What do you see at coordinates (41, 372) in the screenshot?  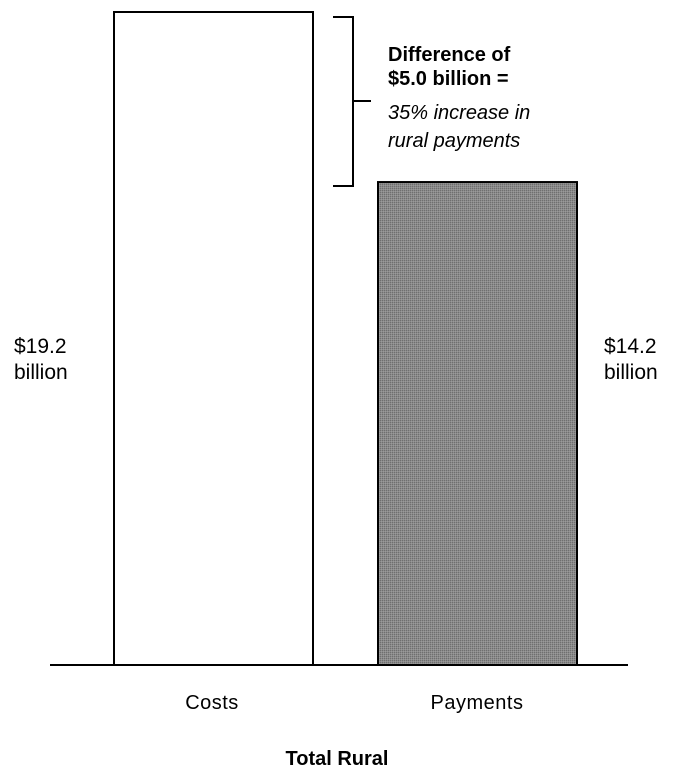 I see `costs-value-unit: billion` at bounding box center [41, 372].